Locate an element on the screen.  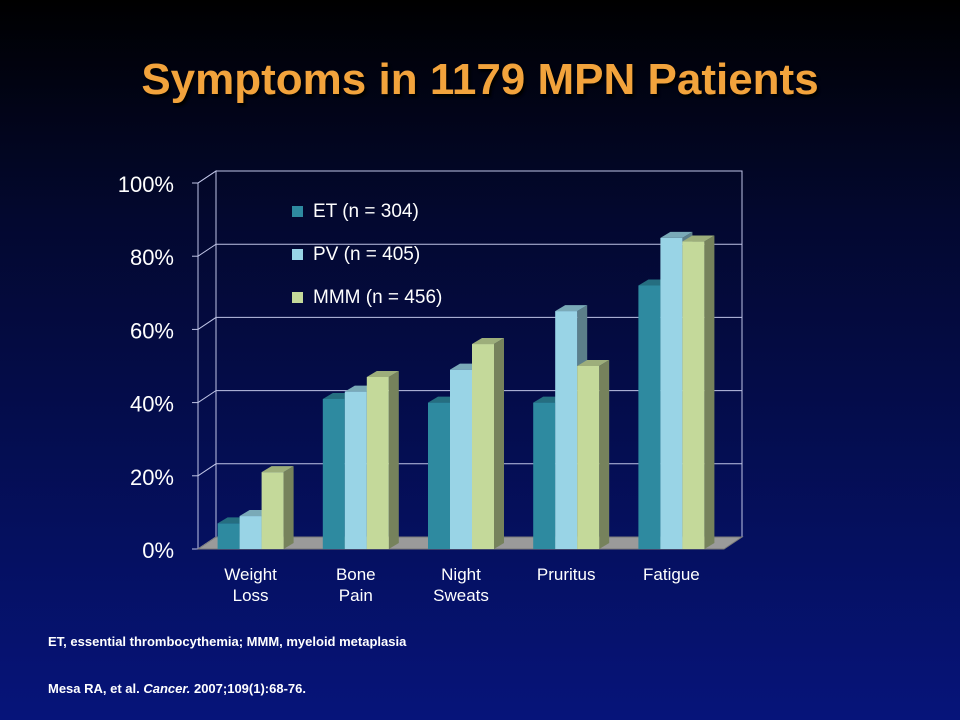
y-tick-label: 40% is located at coordinates (152, 404).